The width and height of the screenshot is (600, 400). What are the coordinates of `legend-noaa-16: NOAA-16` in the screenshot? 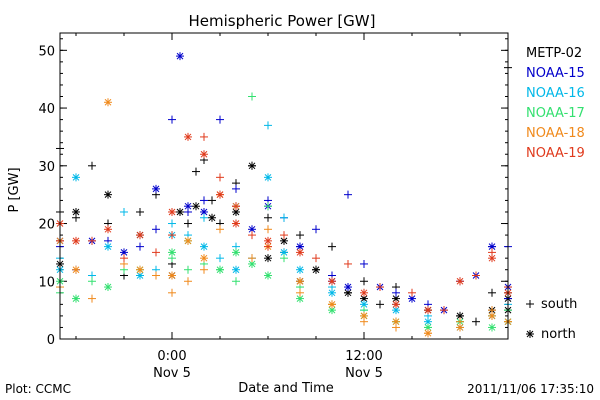 It's located at (555, 93).